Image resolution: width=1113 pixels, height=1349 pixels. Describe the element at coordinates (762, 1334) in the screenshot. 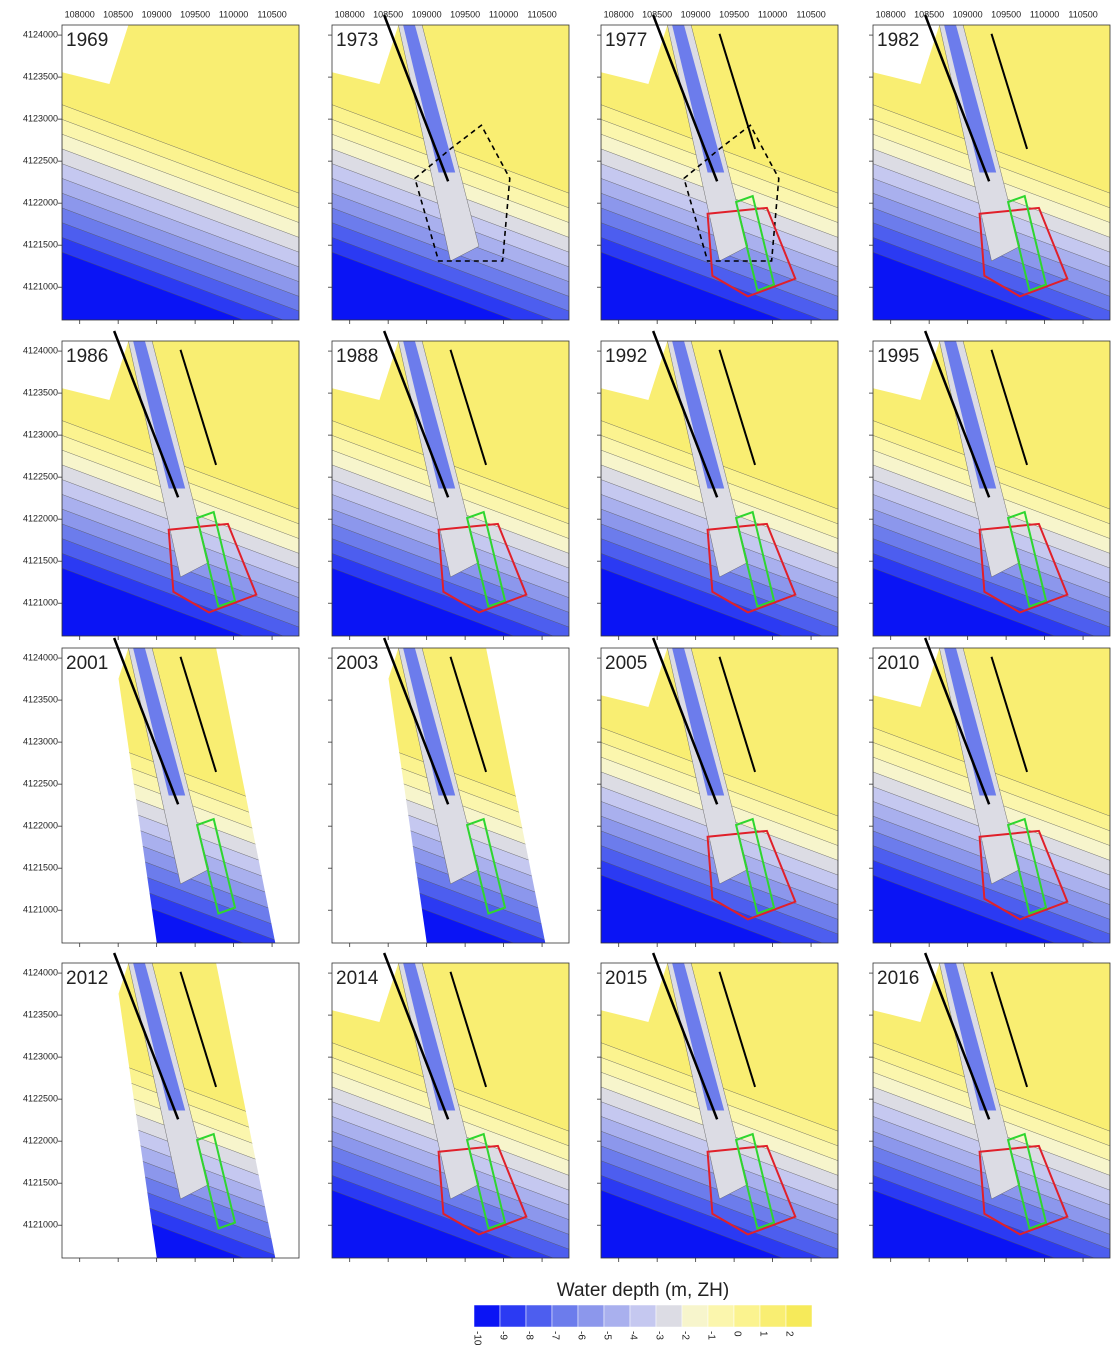

I see `colorbar-label: 1` at that location.